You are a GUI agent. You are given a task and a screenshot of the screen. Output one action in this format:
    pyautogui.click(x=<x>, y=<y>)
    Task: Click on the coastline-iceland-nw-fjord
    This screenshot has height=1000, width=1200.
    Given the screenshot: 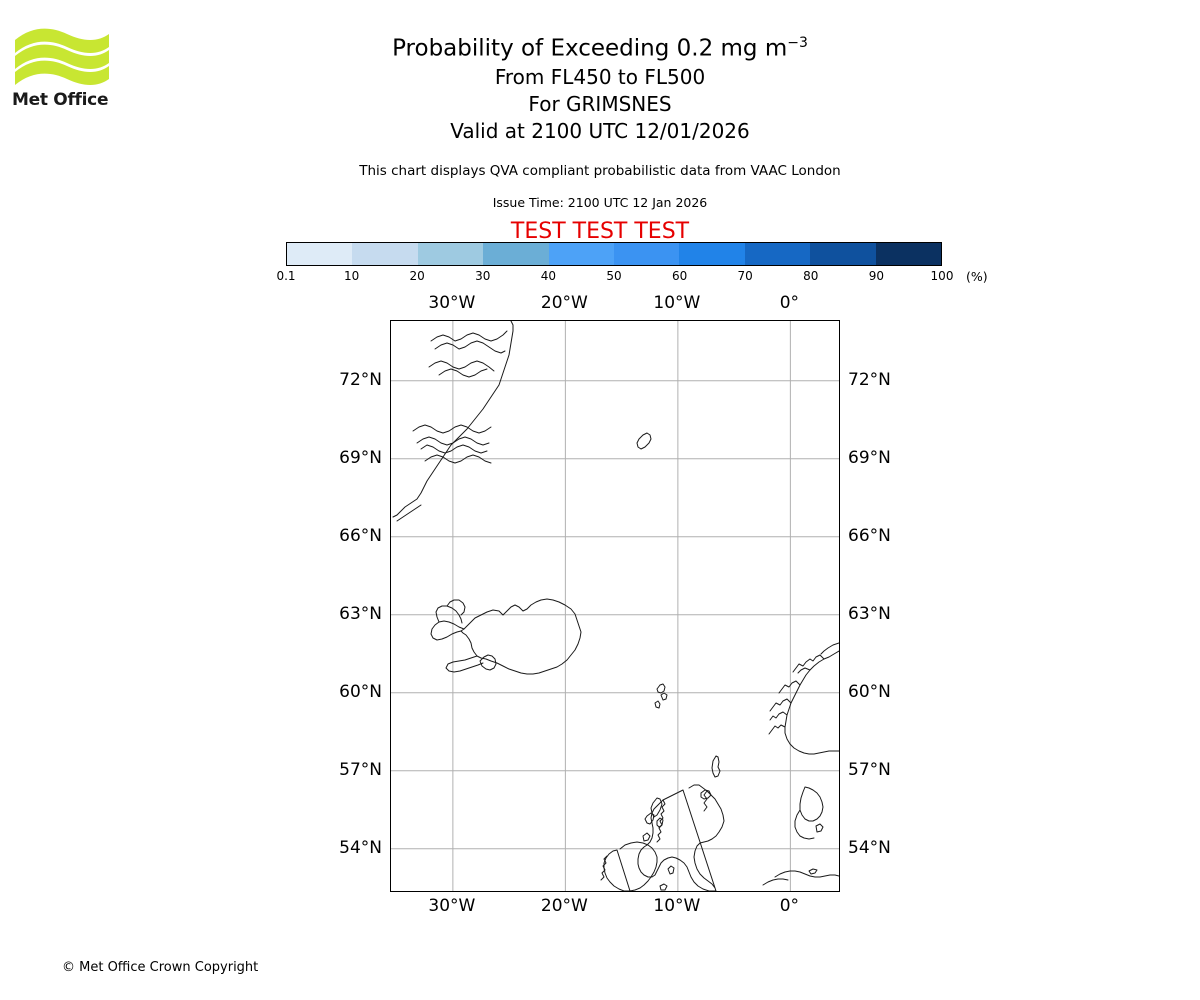 What is the action you would take?
    pyautogui.click(x=456, y=607)
    